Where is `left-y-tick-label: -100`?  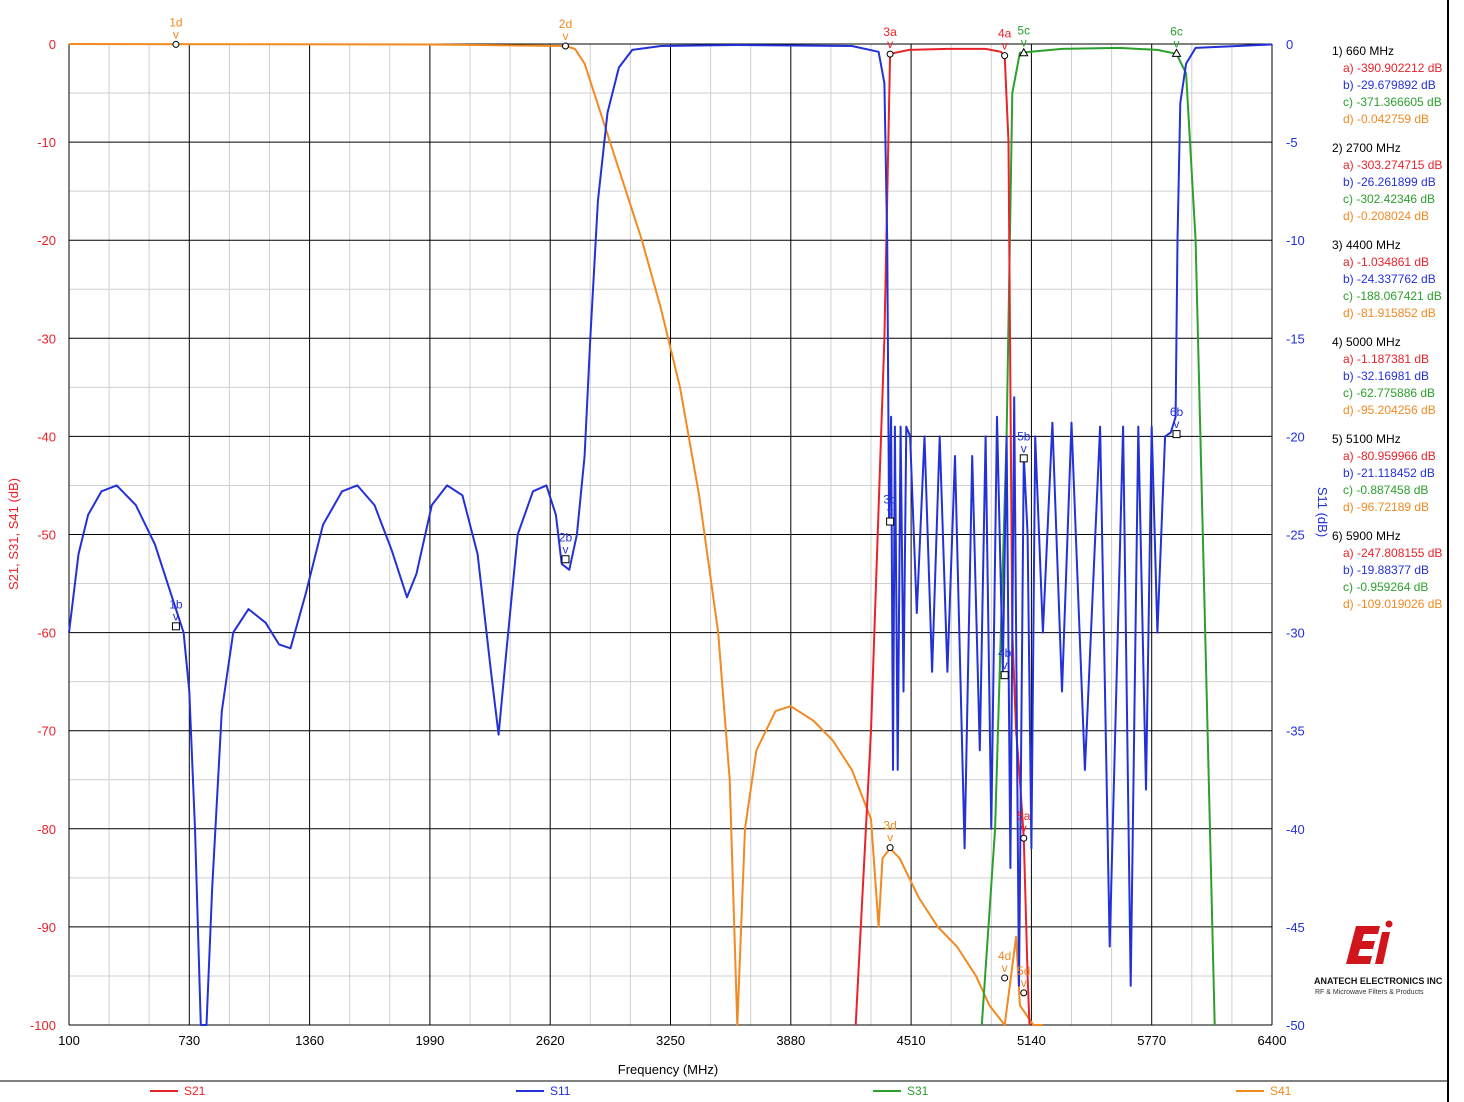 left-y-tick-label: -100 is located at coordinates (43, 1025).